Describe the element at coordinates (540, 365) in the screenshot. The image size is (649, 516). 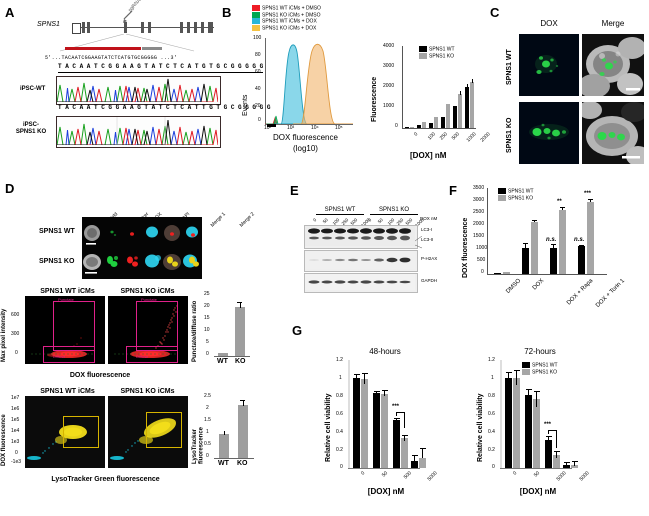
I see `legend-item-wt: SPNS1 WT` at that location.